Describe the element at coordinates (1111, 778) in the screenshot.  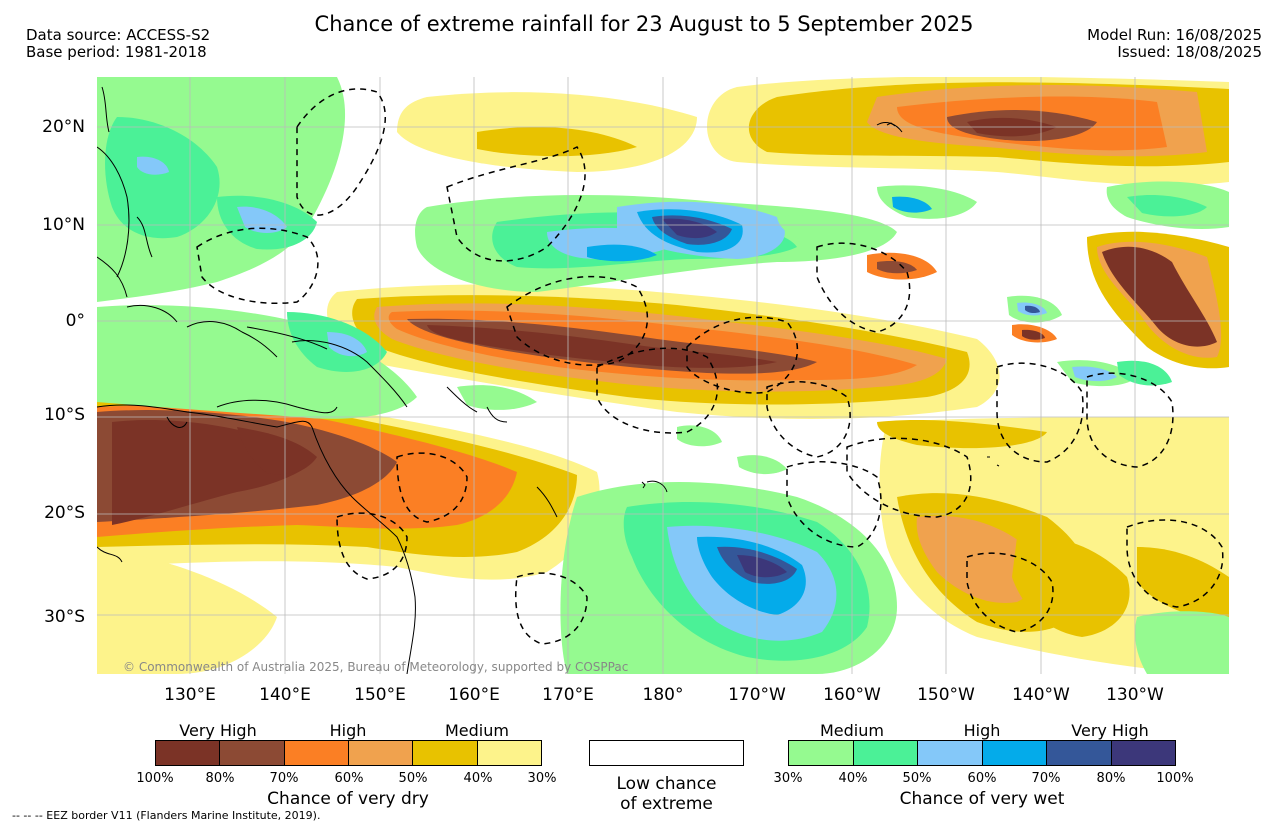
I see `wet-tick: 80%` at that location.